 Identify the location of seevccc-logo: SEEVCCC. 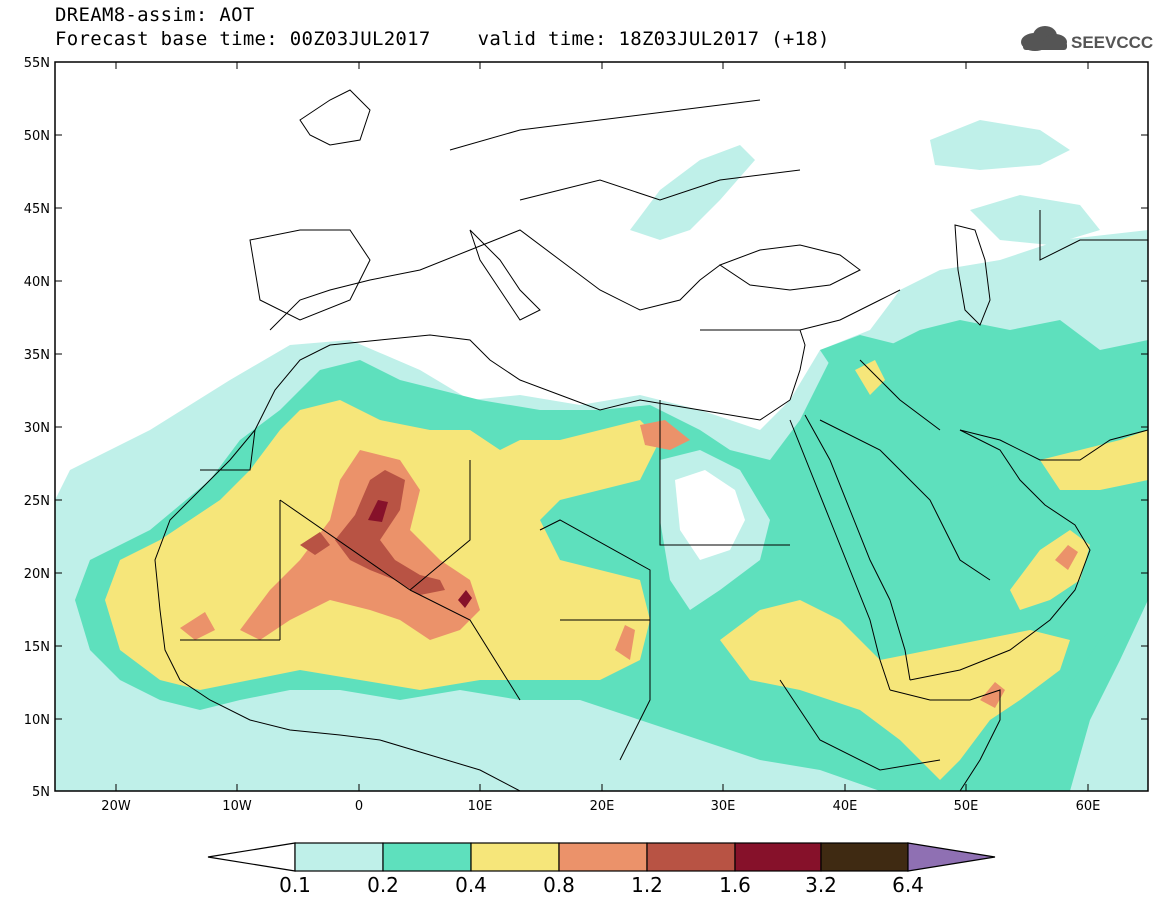
(1087, 39).